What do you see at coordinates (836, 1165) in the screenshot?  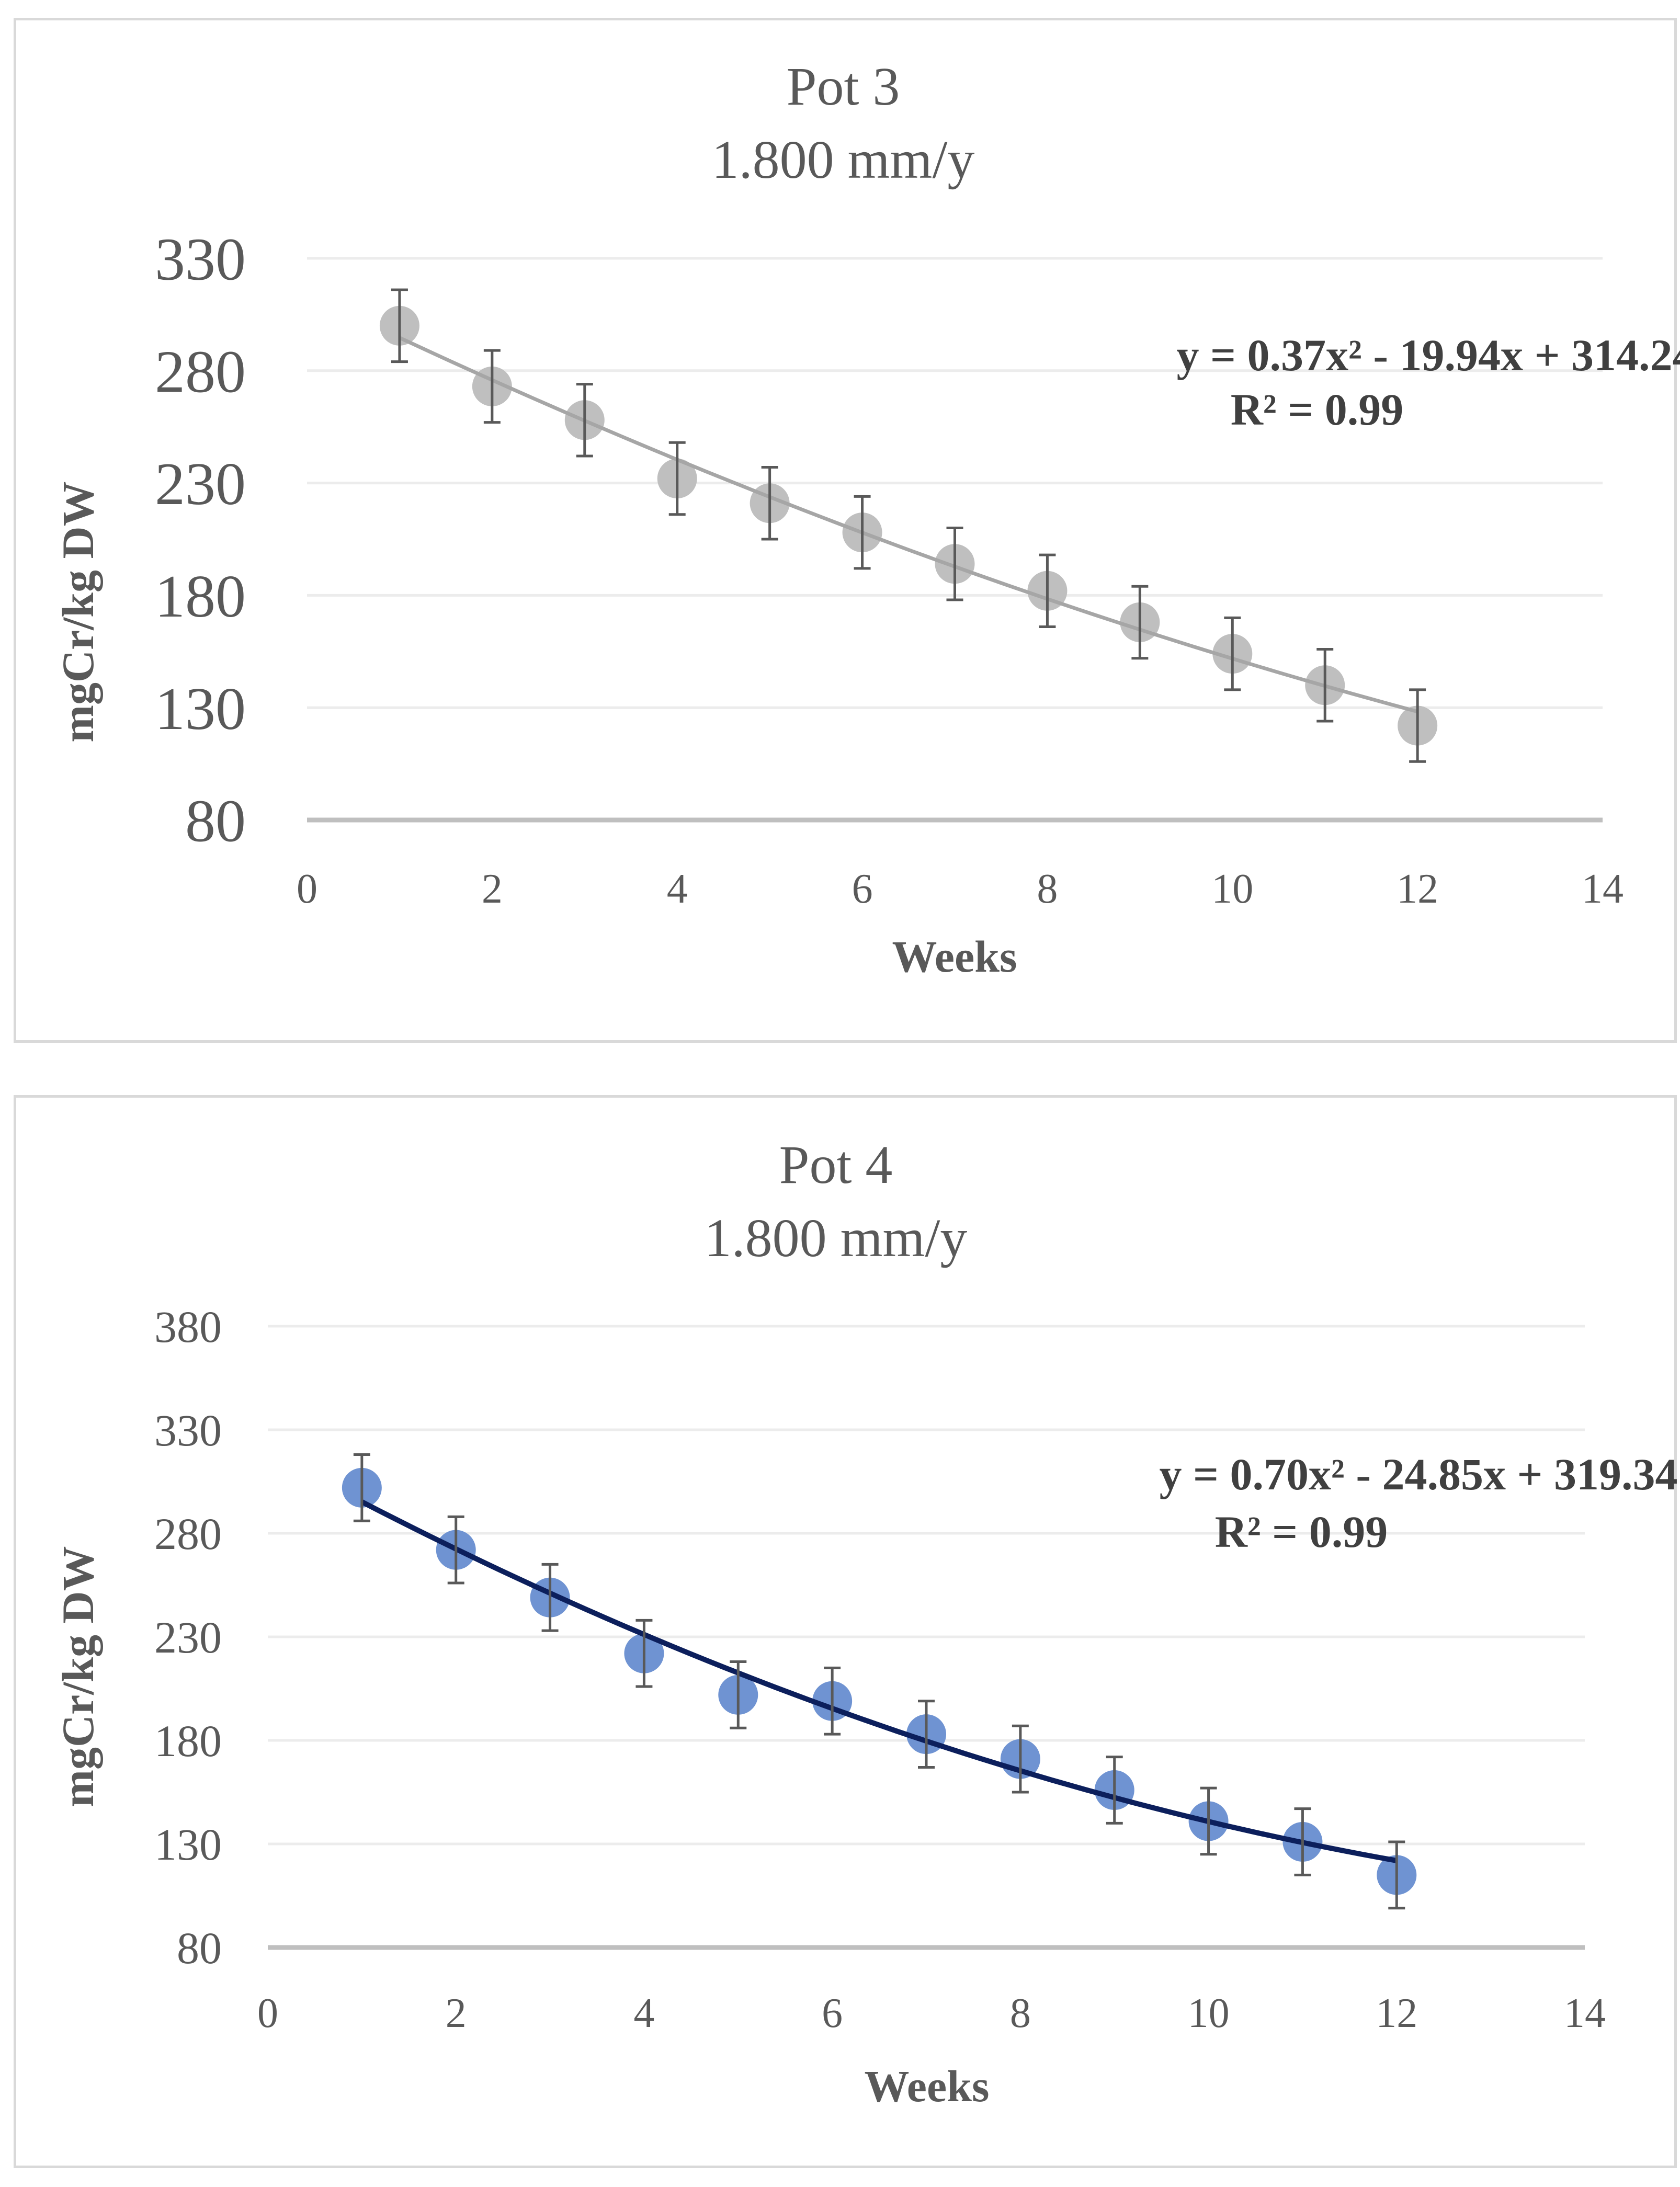 I see `chart-title: Pot 4` at bounding box center [836, 1165].